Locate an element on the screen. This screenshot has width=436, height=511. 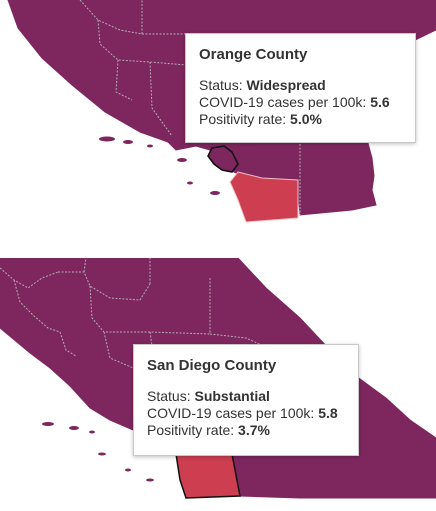
tooltip-cases: COVID-19 cases per 100k: 5.6 is located at coordinates (294, 102).